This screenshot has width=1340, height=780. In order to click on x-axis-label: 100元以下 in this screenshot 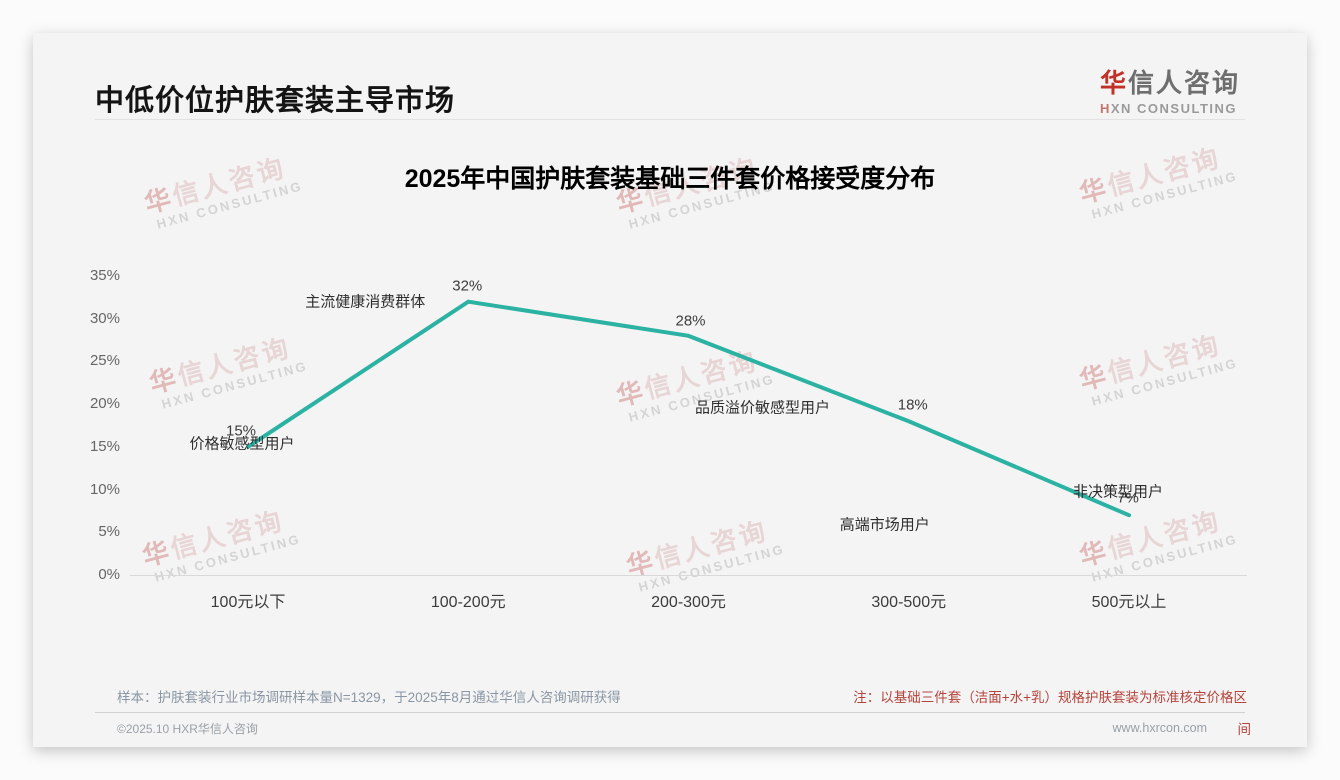, I will do `click(248, 602)`.